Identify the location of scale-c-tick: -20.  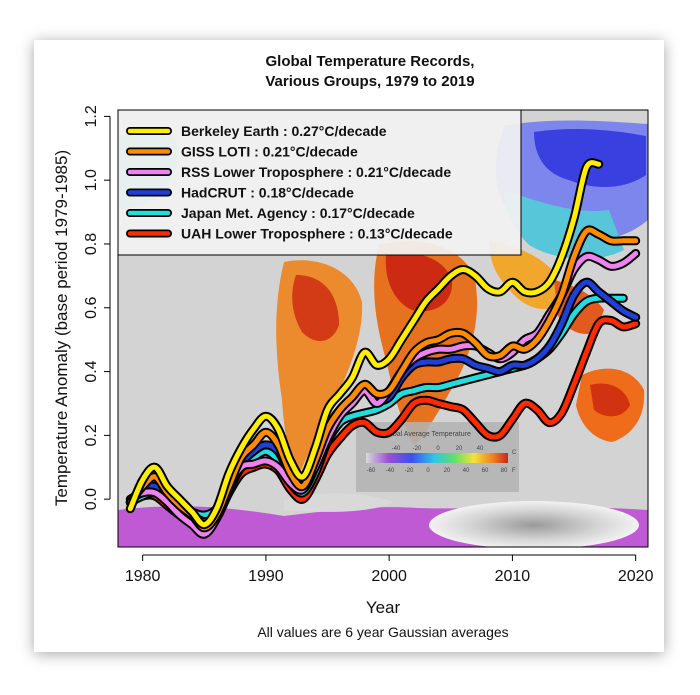
(417, 449).